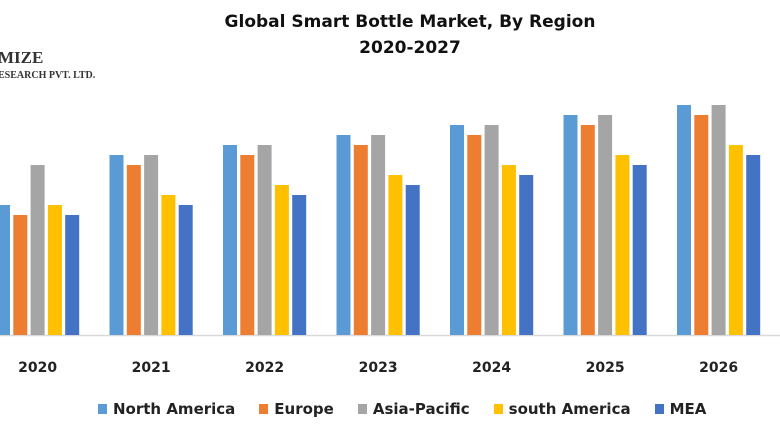  What do you see at coordinates (605, 368) in the screenshot?
I see `x-tick-label: 2025` at bounding box center [605, 368].